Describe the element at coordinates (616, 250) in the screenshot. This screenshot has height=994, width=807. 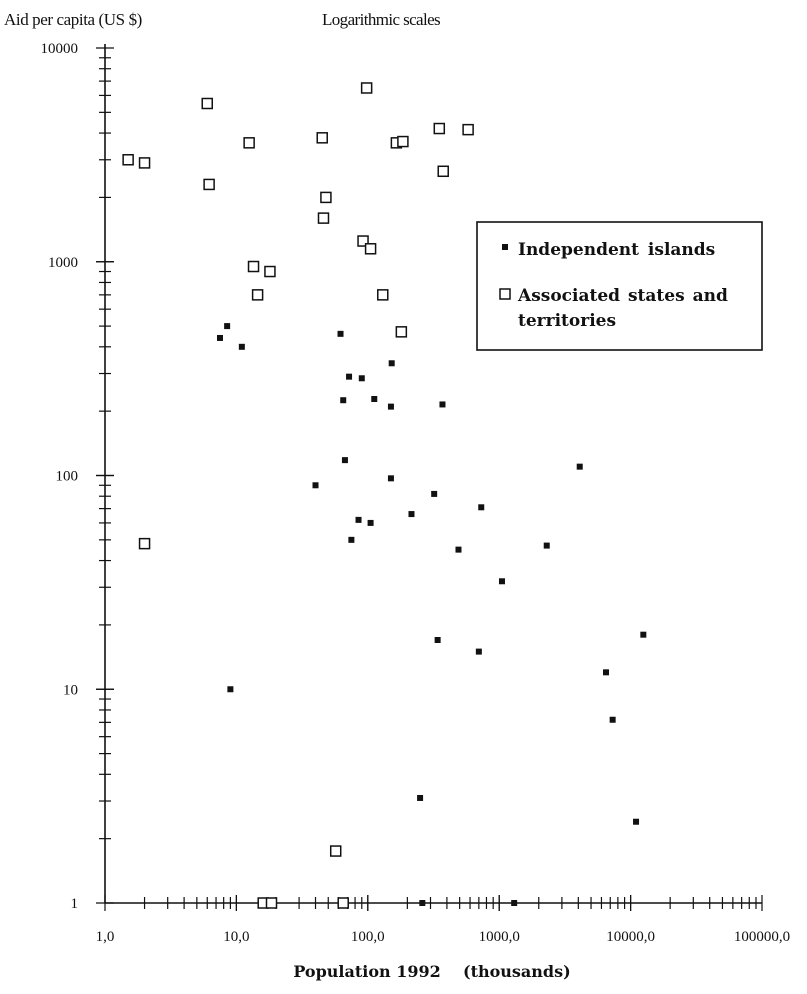
I see `legend-label-independent: Independent islands` at that location.